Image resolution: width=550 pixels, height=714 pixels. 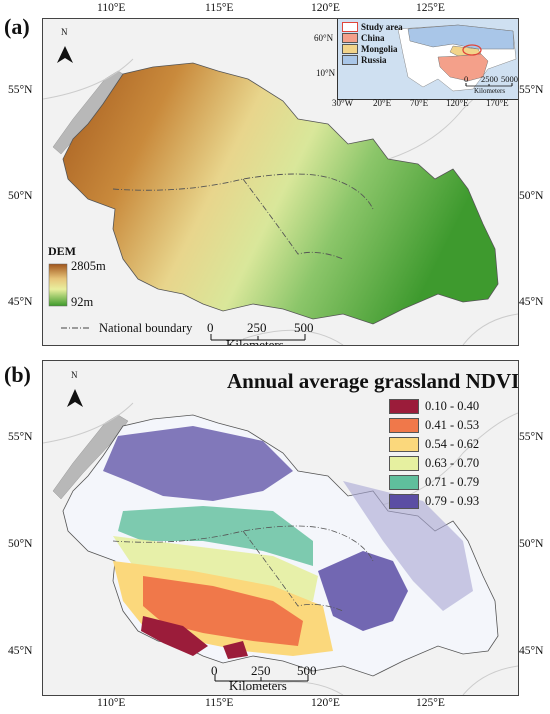 I want to click on ndvi-legend-label-2: 0.41 - 0.53, so click(x=452, y=425).